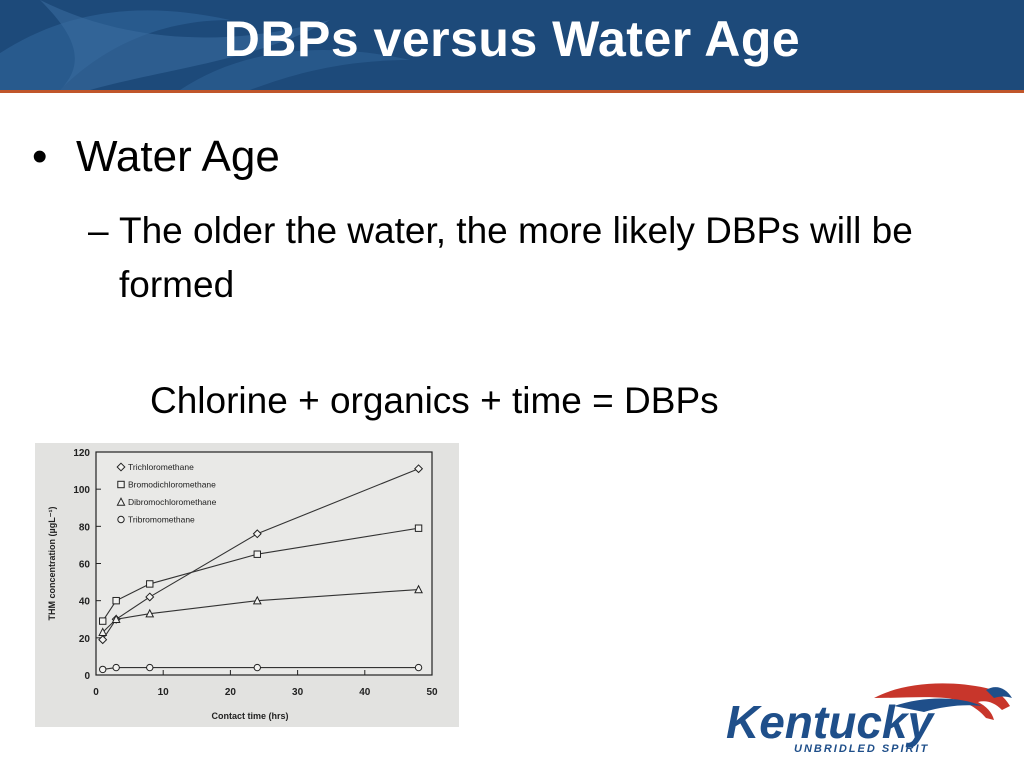 This screenshot has width=1024, height=768. Describe the element at coordinates (512, 39) in the screenshot. I see `slide-title: DBPs versus Water Age` at that location.